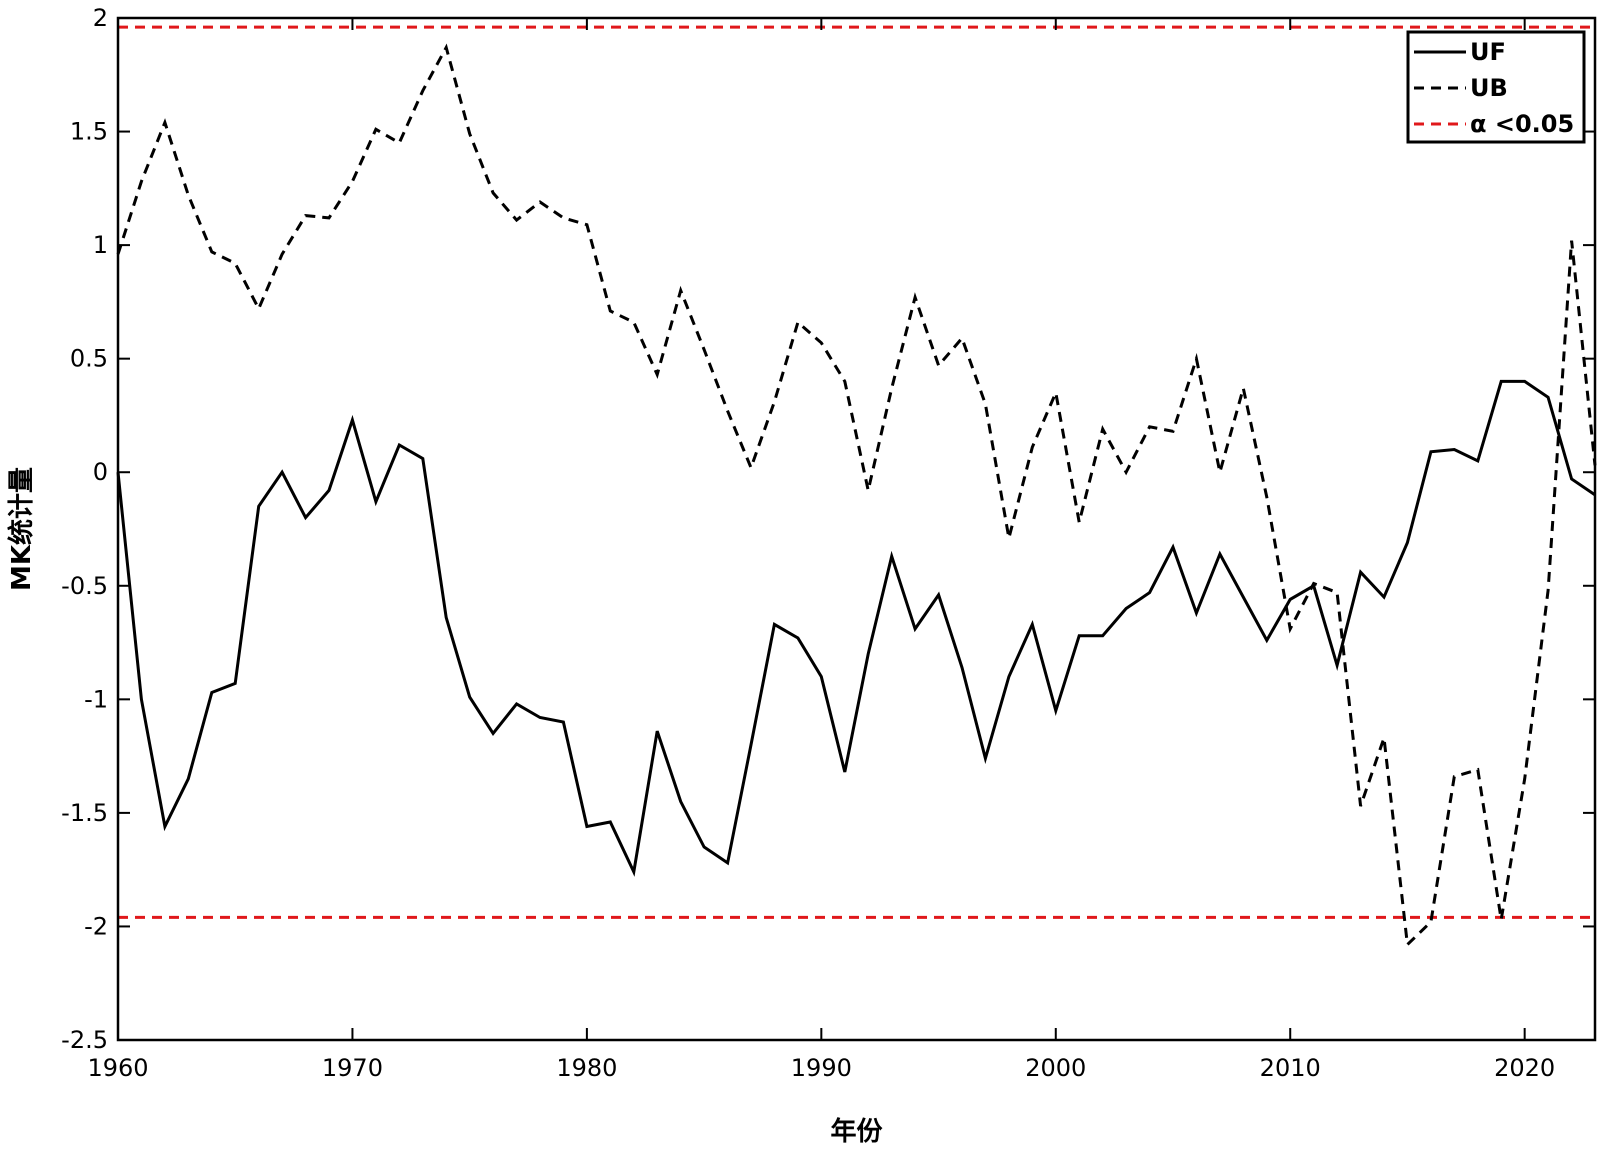 This screenshot has width=1600, height=1168. Describe the element at coordinates (1055, 1068) in the screenshot. I see `x-tick-label: 2000` at that location.